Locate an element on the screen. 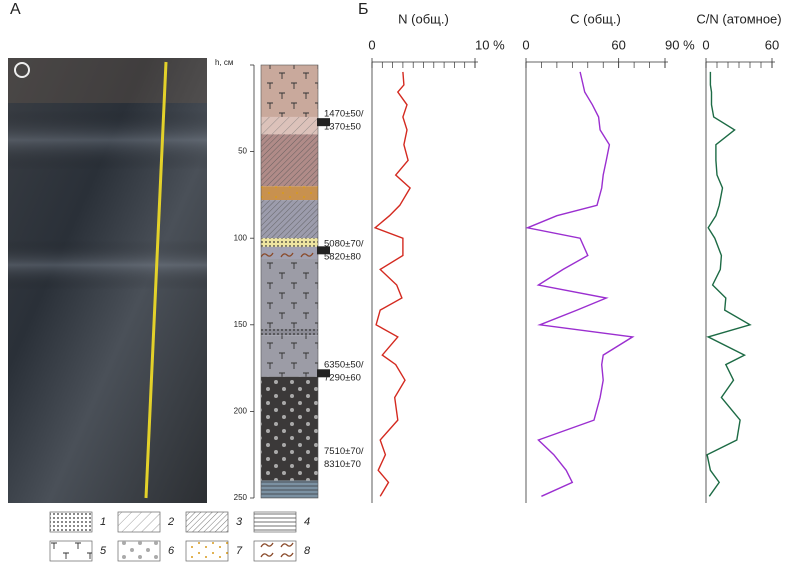 Image resolution: width=805 pixels, height=575 pixels. x-tick-label: 90 % is located at coordinates (680, 44).